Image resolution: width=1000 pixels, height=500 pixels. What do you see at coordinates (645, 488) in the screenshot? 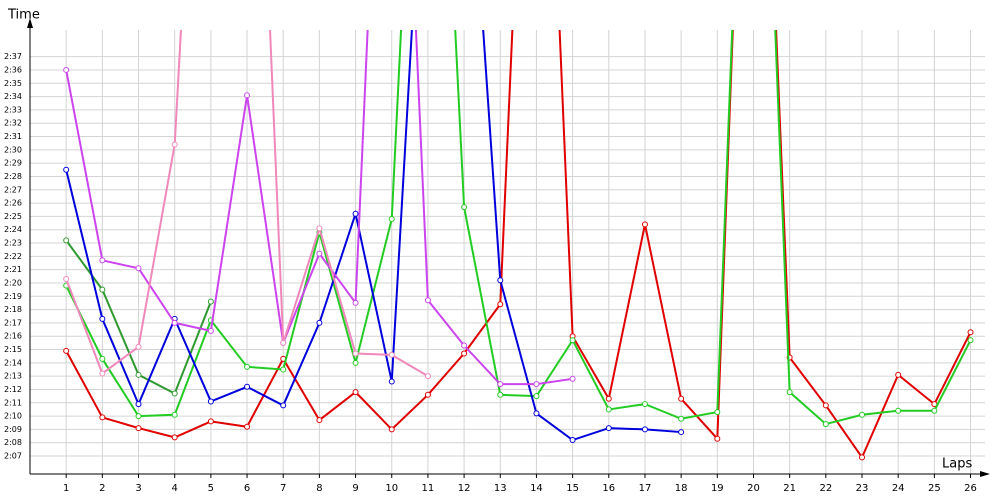
I see `x-tick-label: 17` at bounding box center [645, 488].